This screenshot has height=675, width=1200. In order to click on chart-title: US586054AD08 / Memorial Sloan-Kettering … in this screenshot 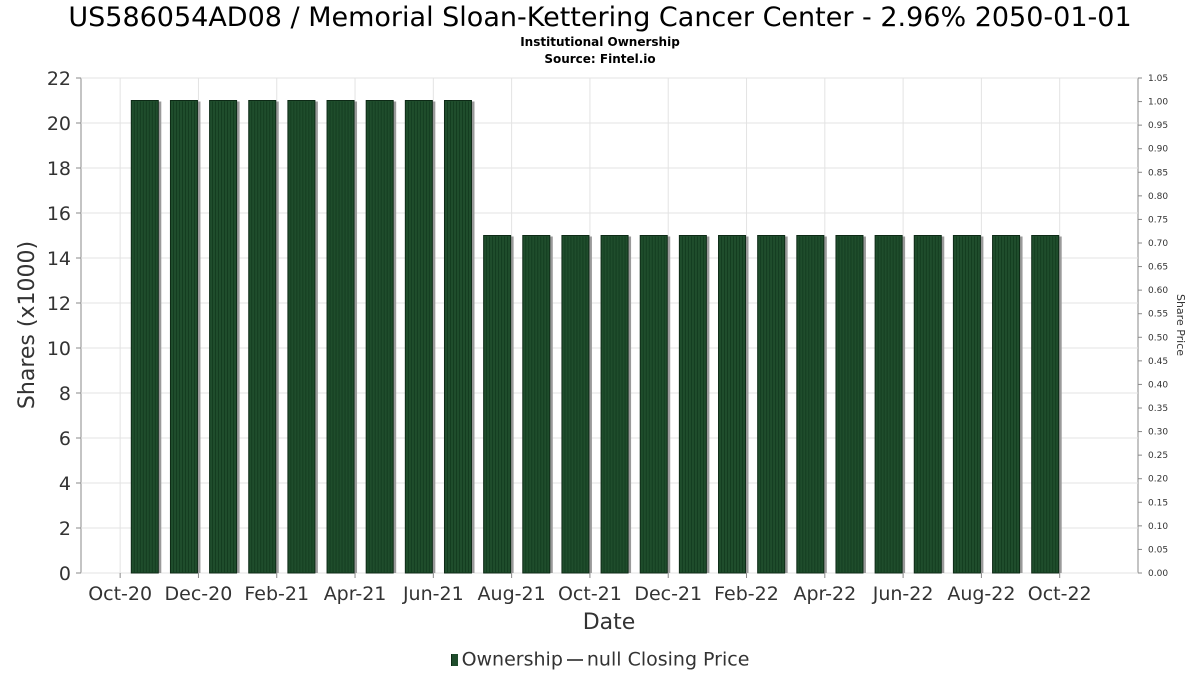, I will do `click(600, 17)`.